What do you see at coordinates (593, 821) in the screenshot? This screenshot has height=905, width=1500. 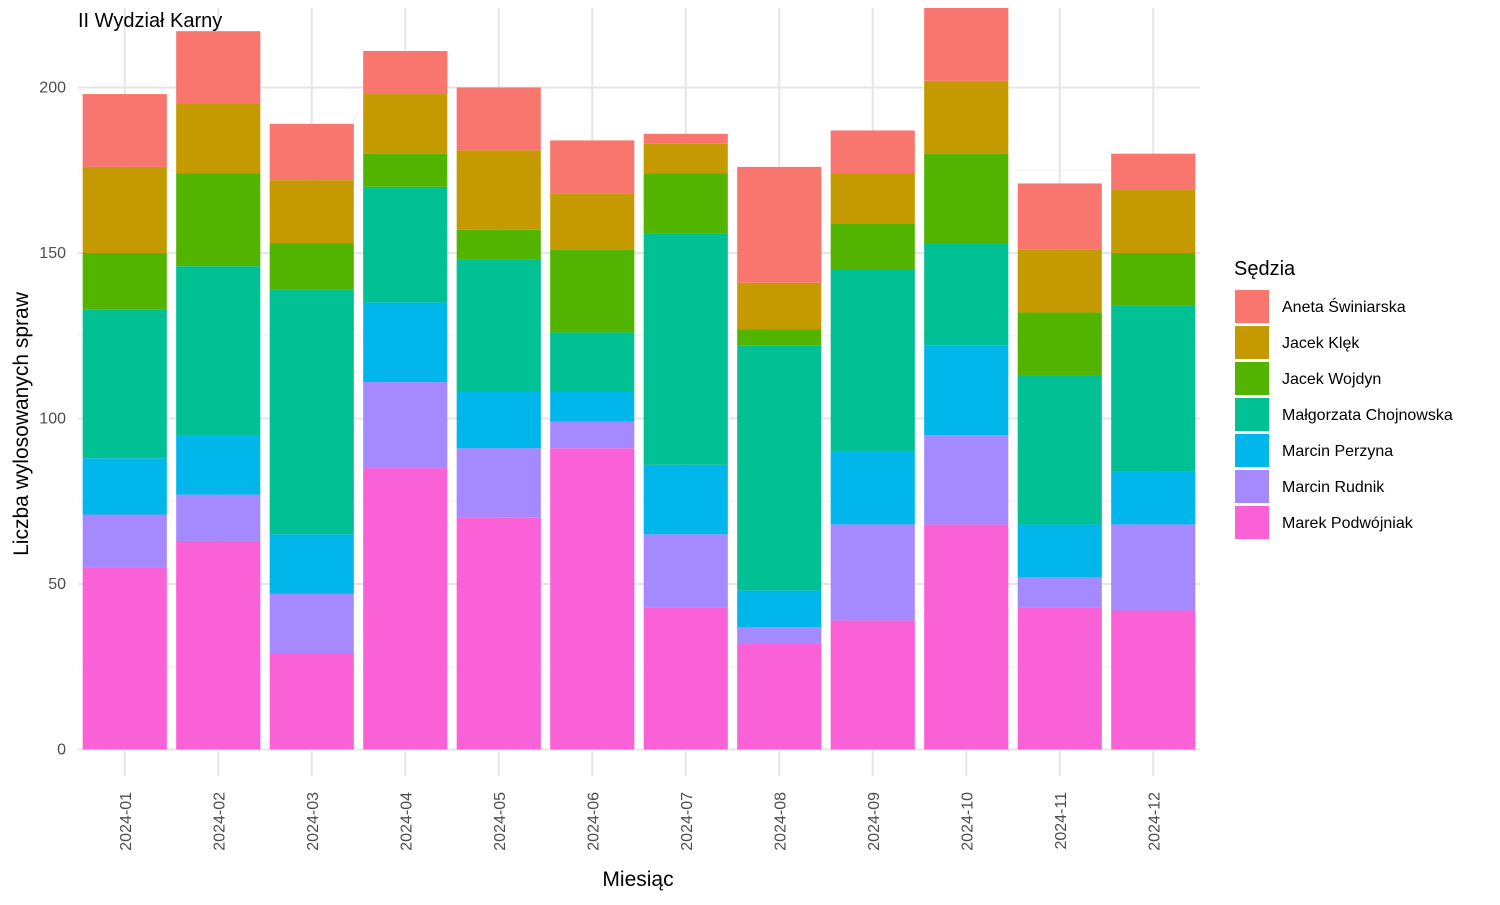 I see `x-tick-label: 2024-06` at bounding box center [593, 821].